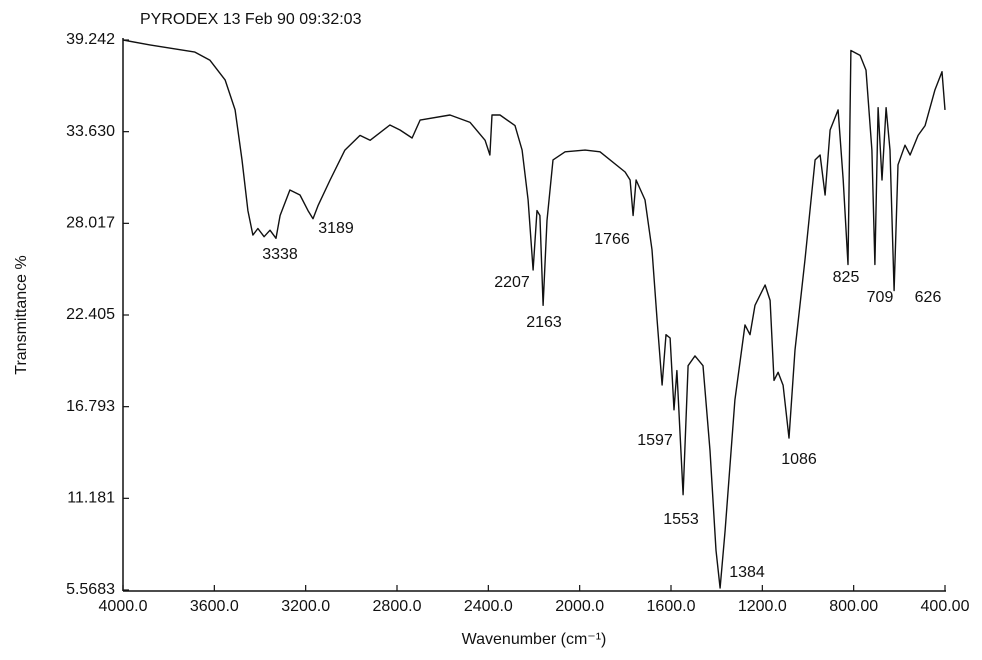 Image resolution: width=982 pixels, height=660 pixels. Describe the element at coordinates (671, 606) in the screenshot. I see `x-tick-label: 1600.0` at that location.